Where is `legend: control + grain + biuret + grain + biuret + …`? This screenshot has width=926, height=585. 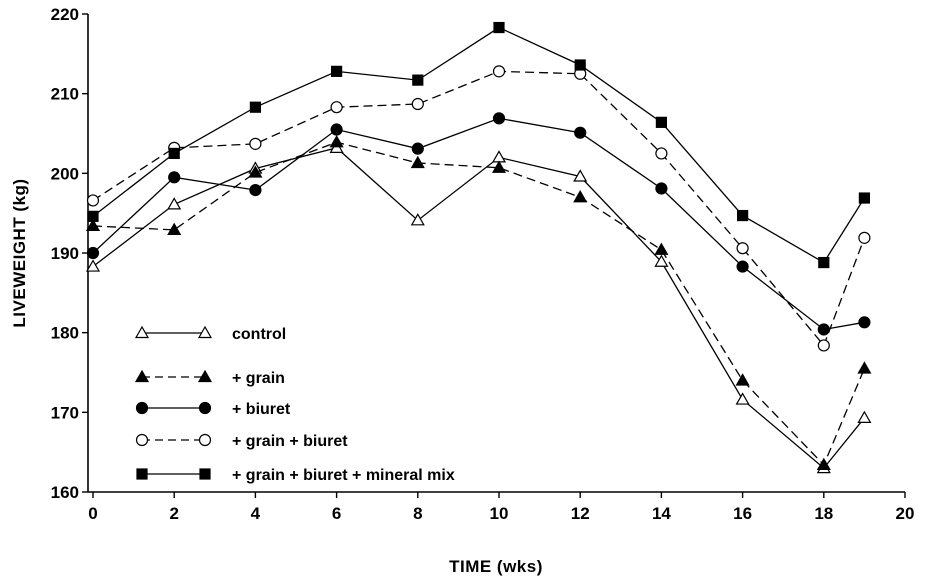
legend: control + grain + biuret + grain + biuret + … is located at coordinates (294, 404).